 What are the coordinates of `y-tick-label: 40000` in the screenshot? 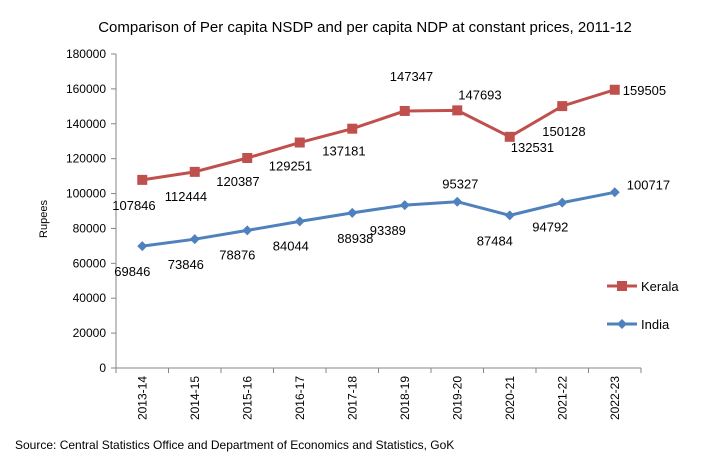 It's located at (90, 298).